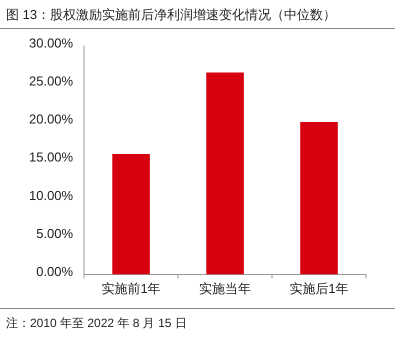 The image size is (395, 348). Describe the element at coordinates (51, 80) in the screenshot. I see `y-tick-label: 25.00%` at that location.